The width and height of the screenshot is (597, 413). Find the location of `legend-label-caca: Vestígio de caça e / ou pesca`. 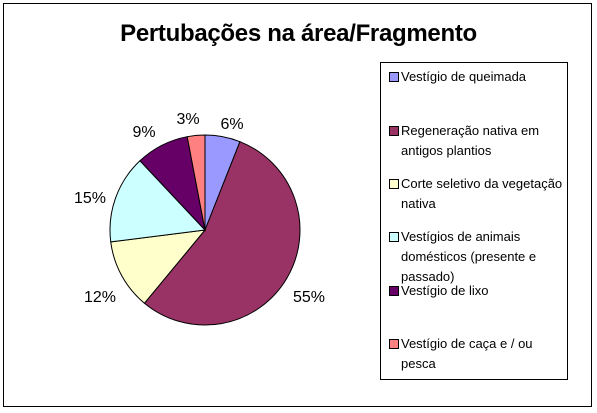

legend-label-caca: Vestígio de caça e / ou pesca is located at coordinates (467, 353).